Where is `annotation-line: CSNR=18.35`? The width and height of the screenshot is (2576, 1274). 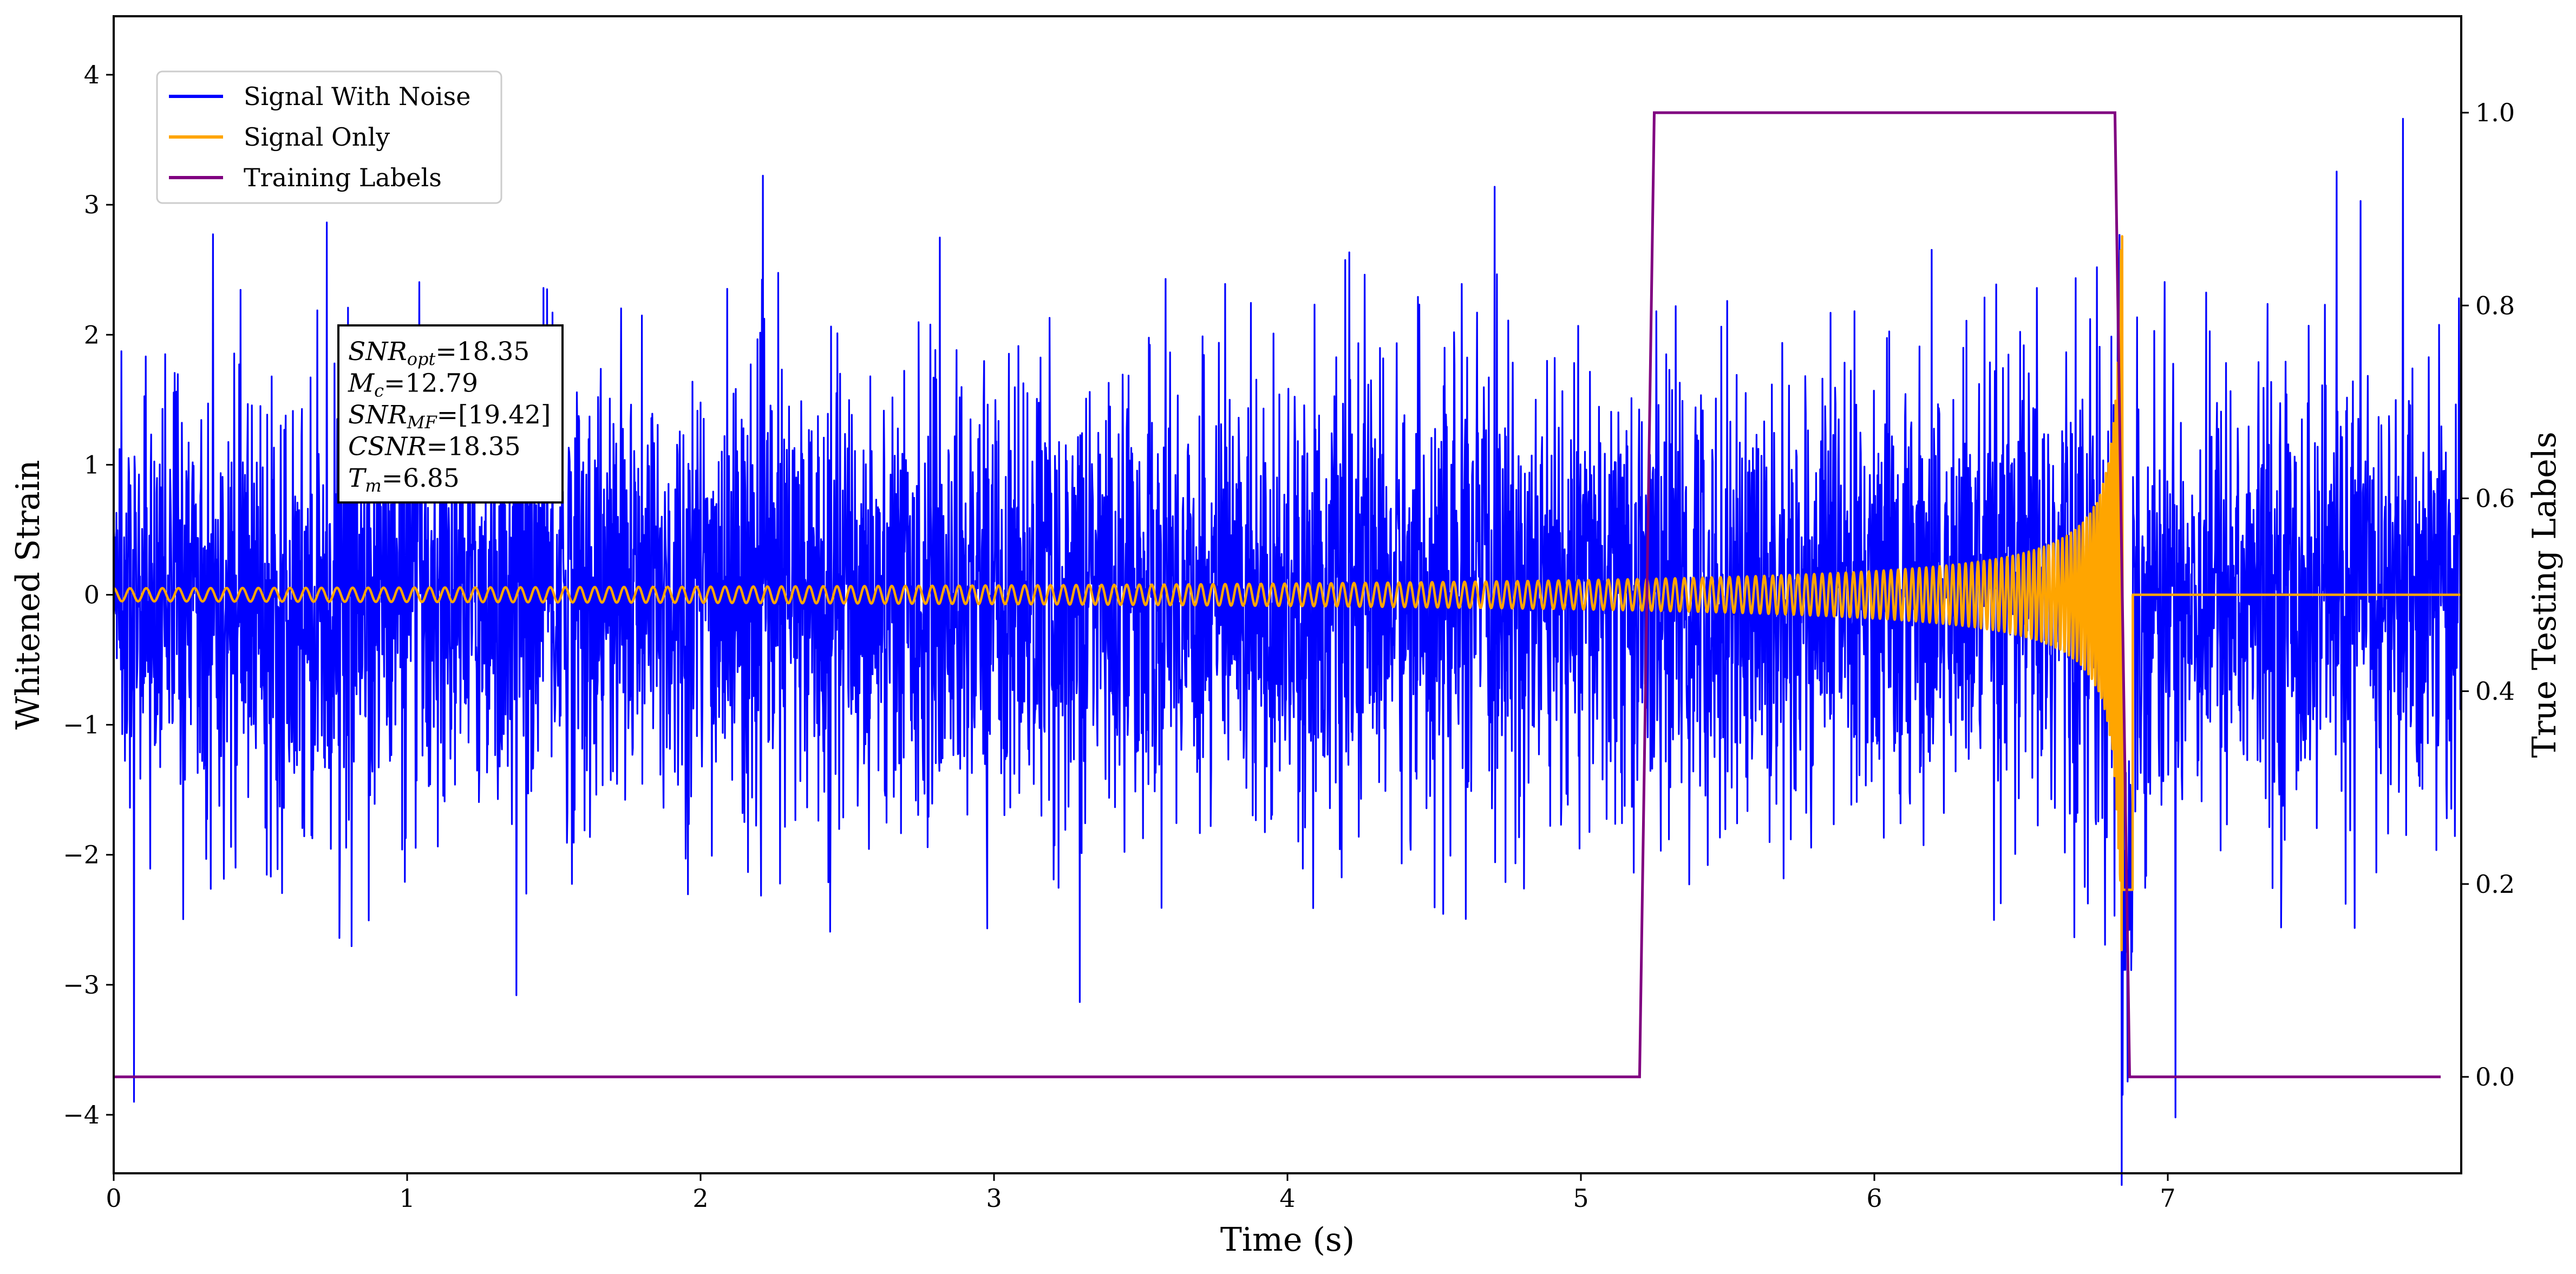
annotation-line: CSNR=18.35 is located at coordinates (434, 447).